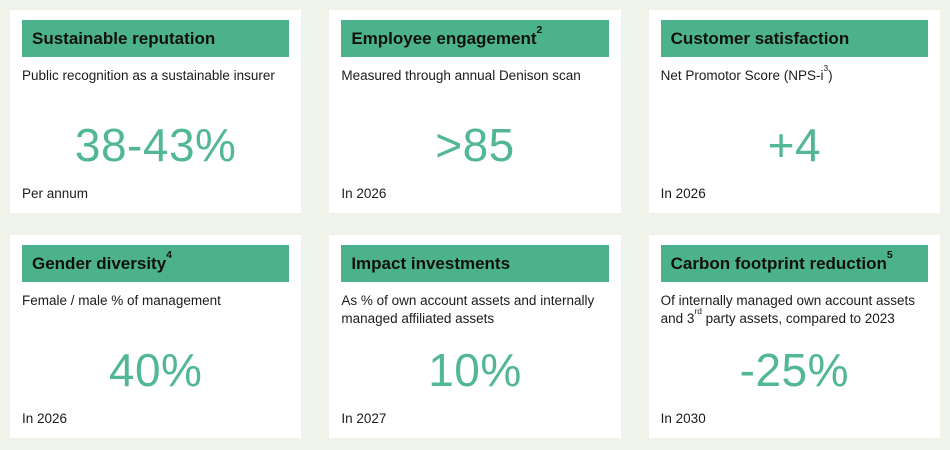 This screenshot has height=450, width=950. I want to click on kpi-description-text: Net Promotor Score (NPS-i, so click(742, 76).